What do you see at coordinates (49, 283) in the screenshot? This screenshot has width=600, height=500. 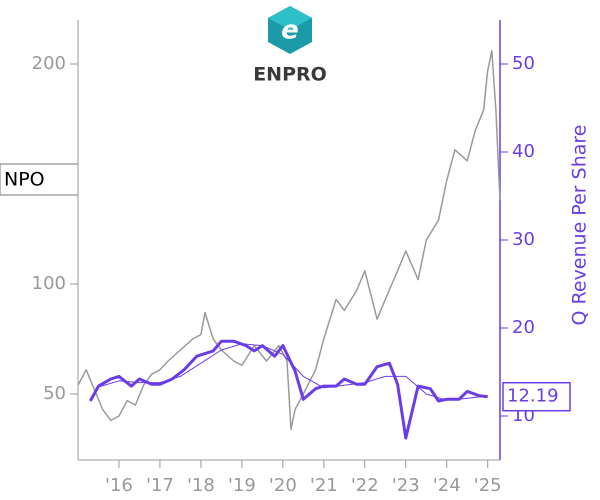 I see `y-tick-label: 100` at bounding box center [49, 283].